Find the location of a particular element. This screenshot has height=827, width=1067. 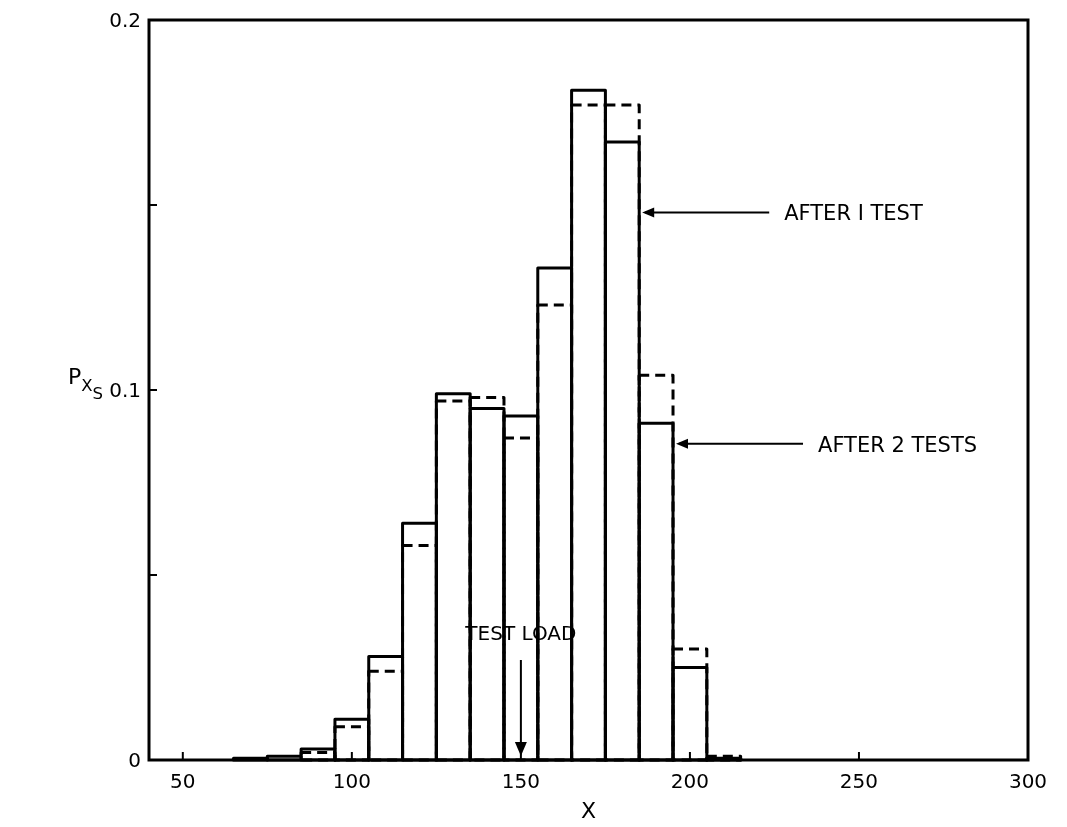

y-tick-label: 0.2 is located at coordinates (125, 20).